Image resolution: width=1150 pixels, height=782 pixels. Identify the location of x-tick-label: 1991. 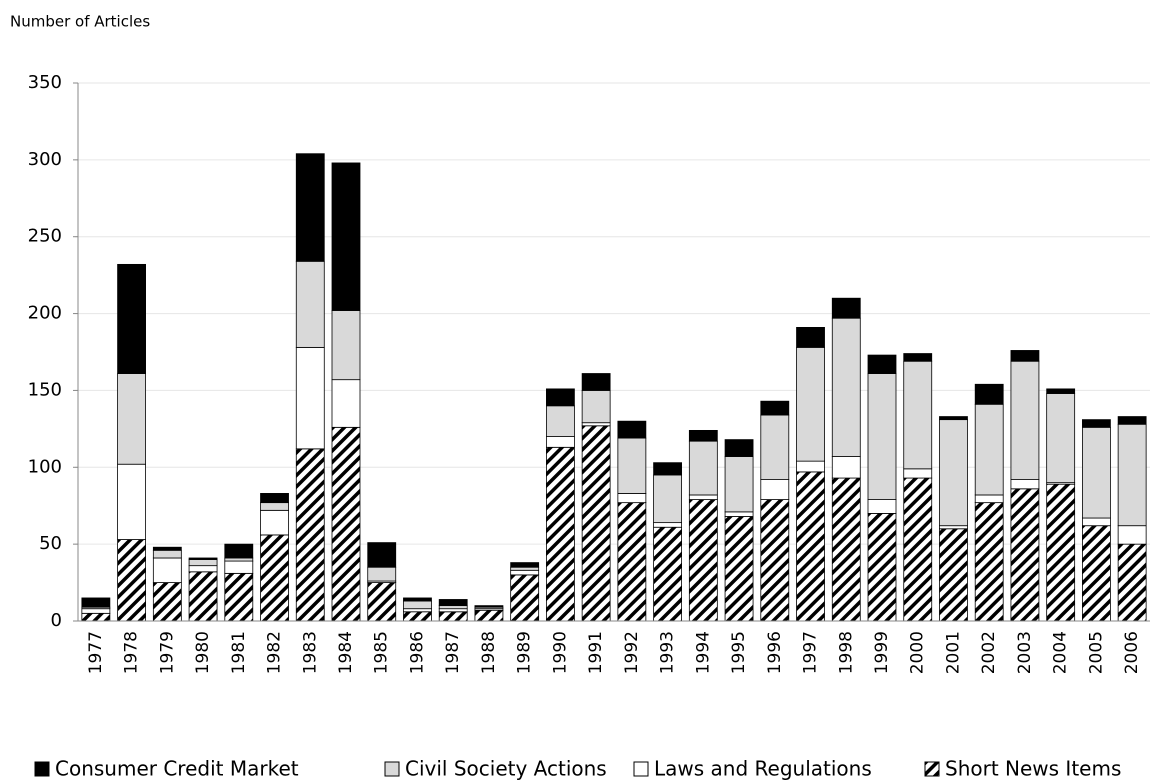
(596, 652).